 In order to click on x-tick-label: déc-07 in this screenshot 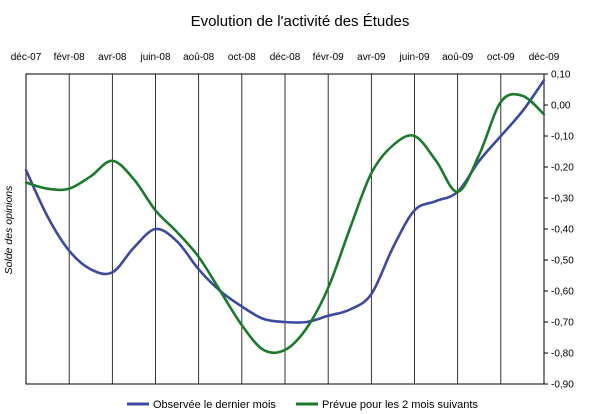, I will do `click(26, 57)`.